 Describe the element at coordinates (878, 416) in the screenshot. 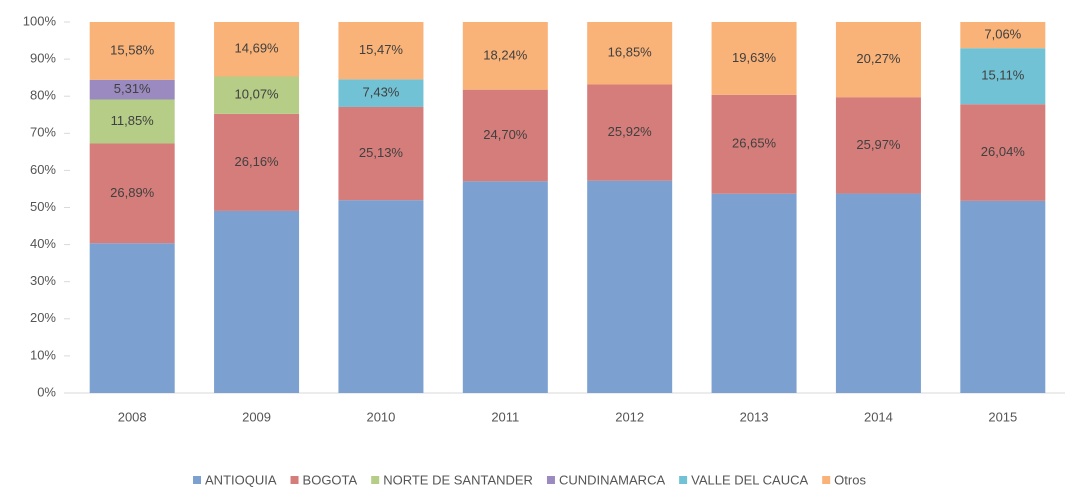

I see `x-tick-label: 2014` at that location.